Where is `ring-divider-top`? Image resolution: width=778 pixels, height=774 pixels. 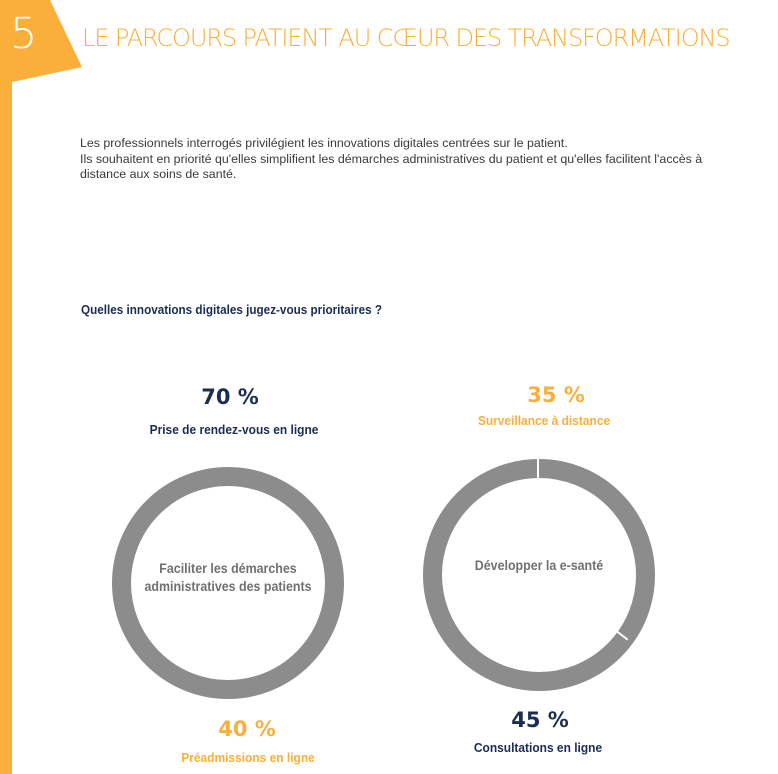 ring-divider-top is located at coordinates (538, 468).